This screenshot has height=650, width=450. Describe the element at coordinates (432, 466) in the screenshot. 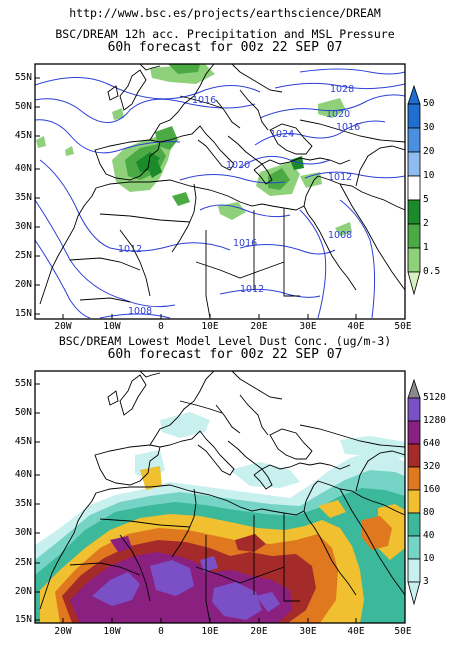

I see `colorbar-label: 320` at that location.